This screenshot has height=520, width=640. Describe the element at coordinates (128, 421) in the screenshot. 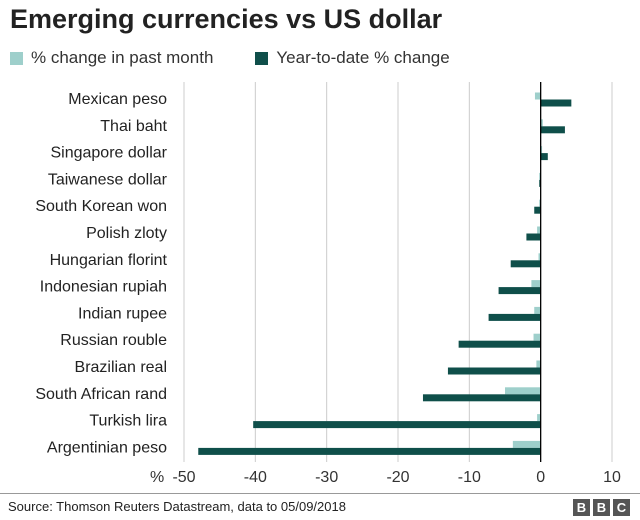

I see `category-label: Turkish lira` at that location.